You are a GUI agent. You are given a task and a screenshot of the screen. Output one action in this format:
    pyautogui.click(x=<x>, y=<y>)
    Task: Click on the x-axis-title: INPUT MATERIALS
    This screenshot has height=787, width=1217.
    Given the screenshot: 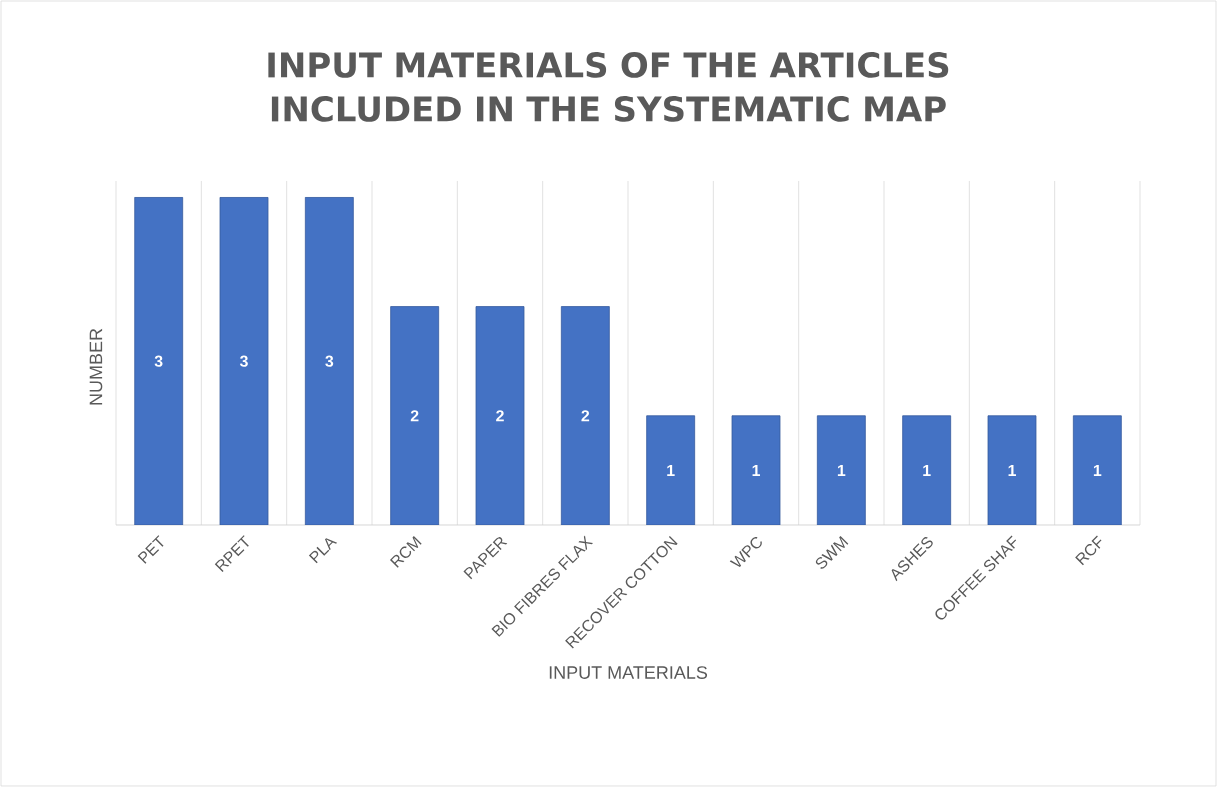 What is the action you would take?
    pyautogui.click(x=628, y=672)
    